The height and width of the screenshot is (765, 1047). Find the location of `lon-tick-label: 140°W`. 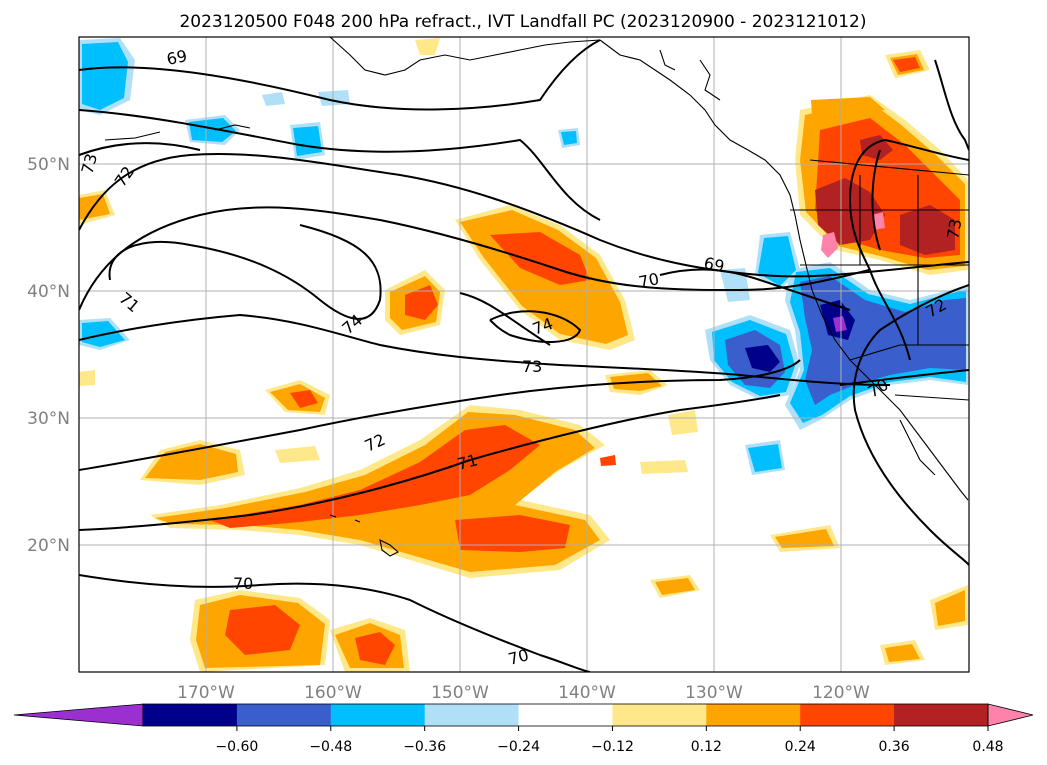

lon-tick-label: 140°W is located at coordinates (587, 693).